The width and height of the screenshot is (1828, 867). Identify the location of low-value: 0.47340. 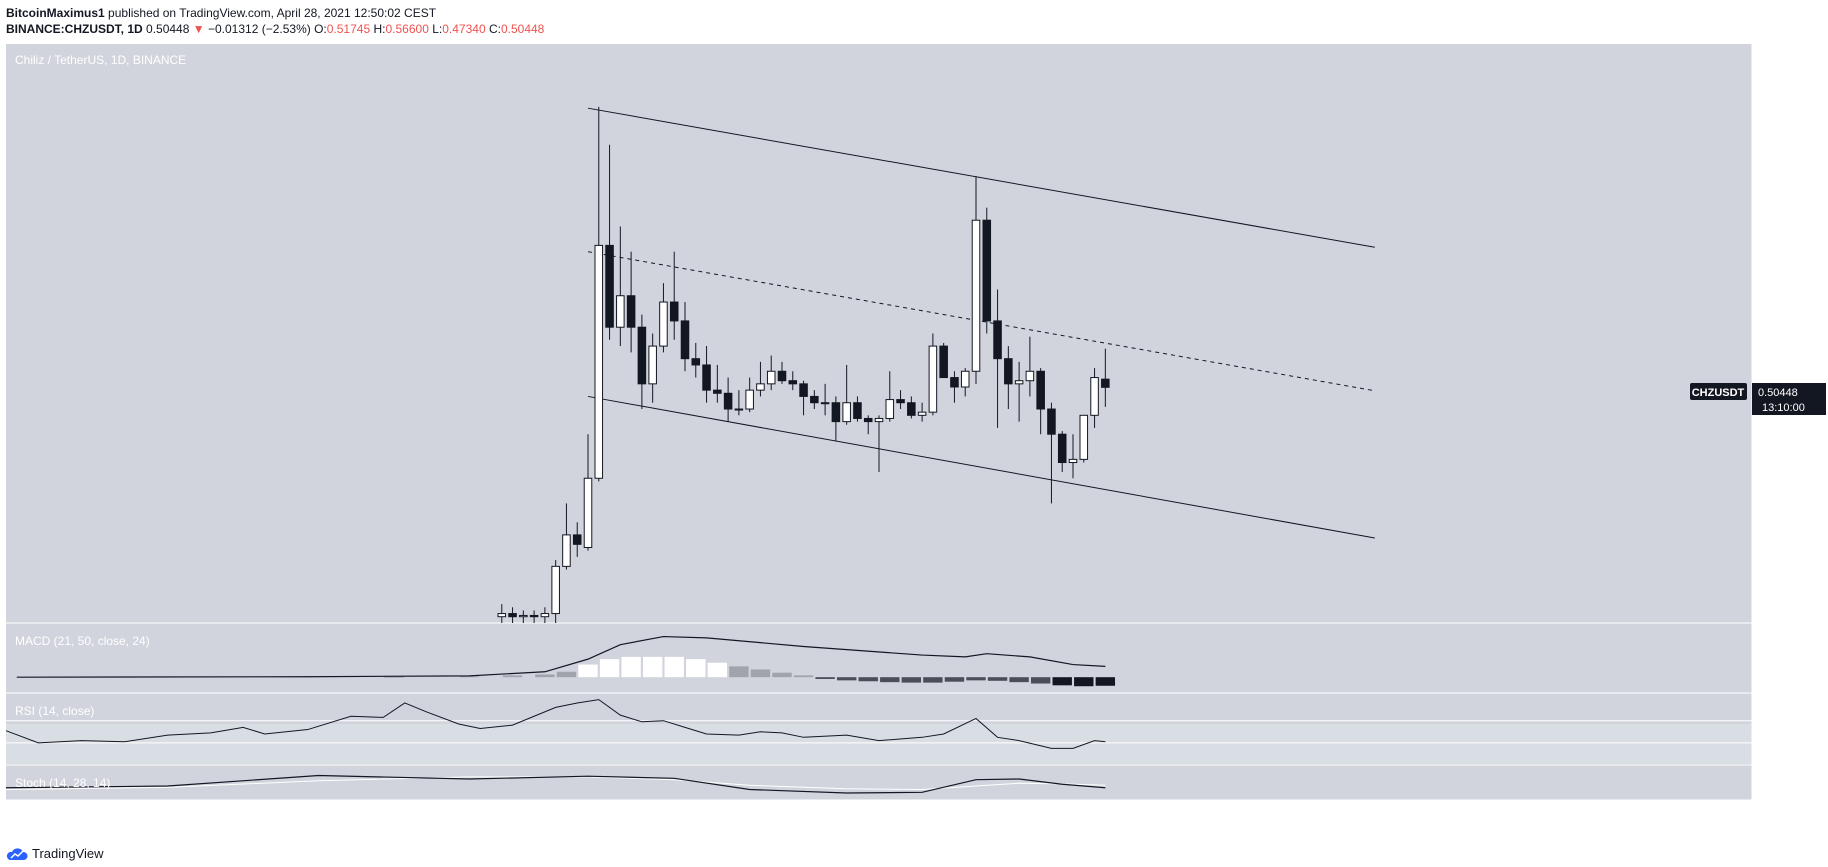
(464, 29).